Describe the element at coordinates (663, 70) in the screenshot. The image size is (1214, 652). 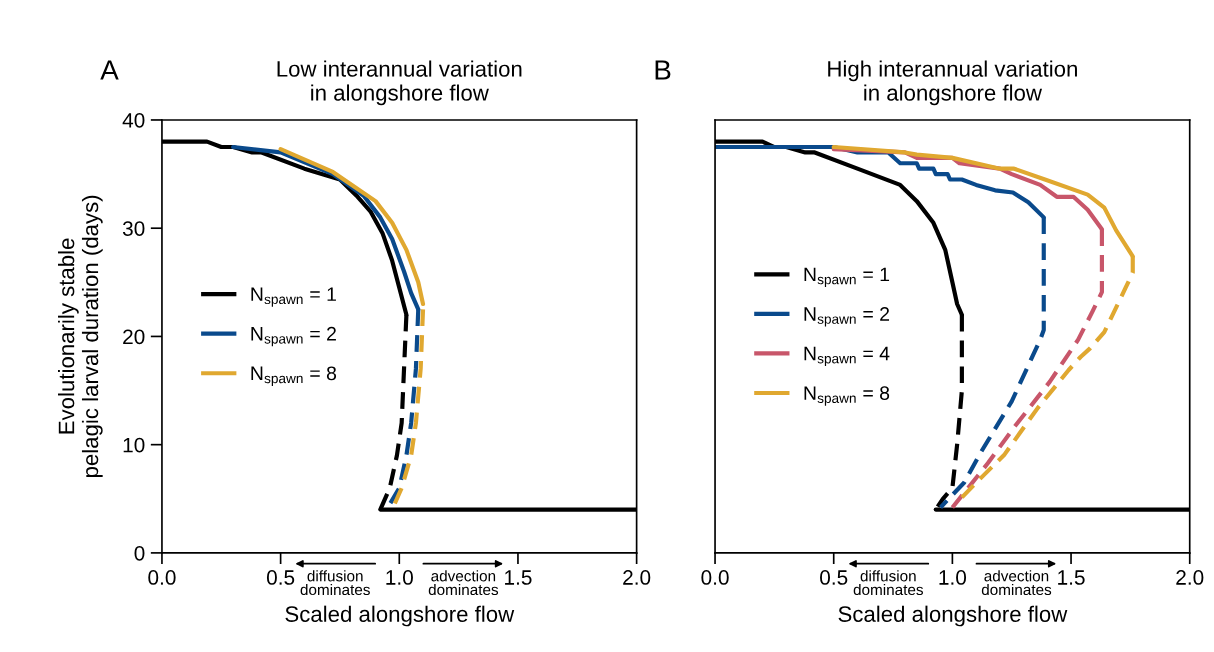
I see `text: B` at that location.